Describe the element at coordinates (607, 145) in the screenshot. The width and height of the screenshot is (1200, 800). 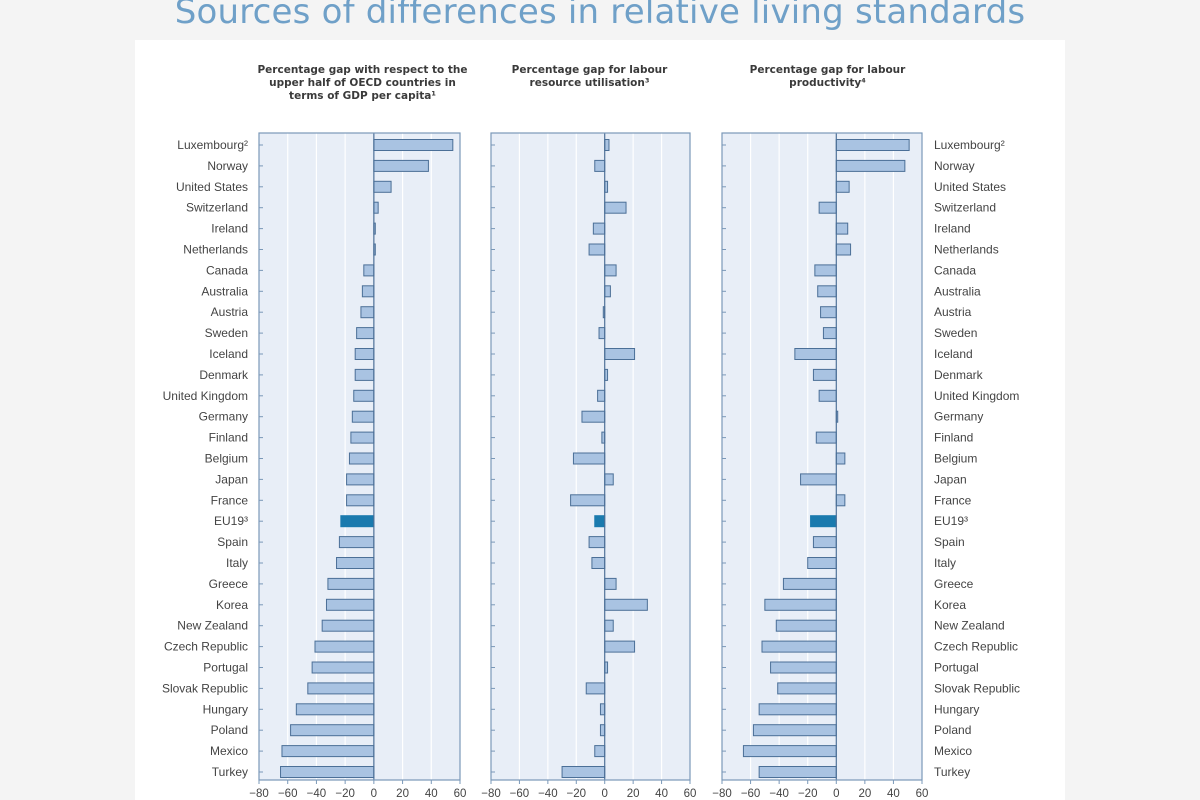
I see `bar-luxembourg` at that location.